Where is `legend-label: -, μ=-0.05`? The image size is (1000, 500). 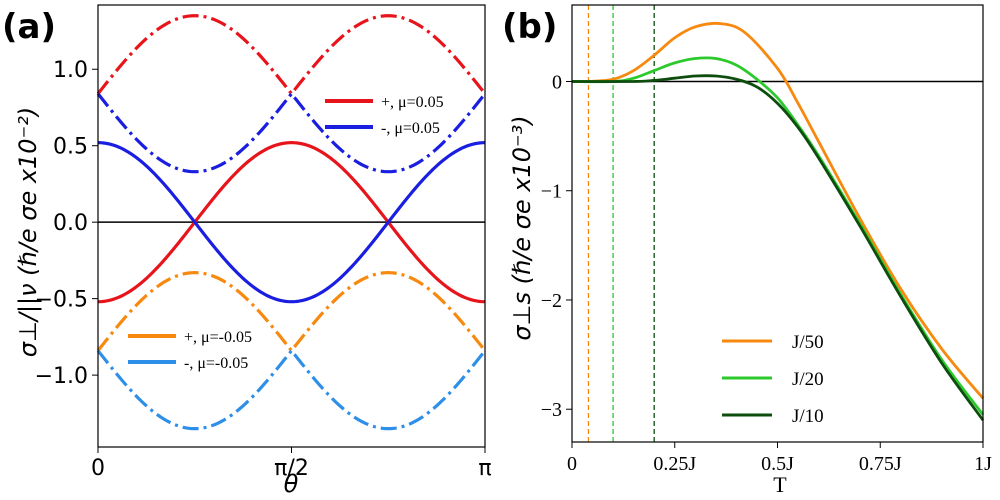
legend-label: -, μ=-0.05 is located at coordinates (216, 363).